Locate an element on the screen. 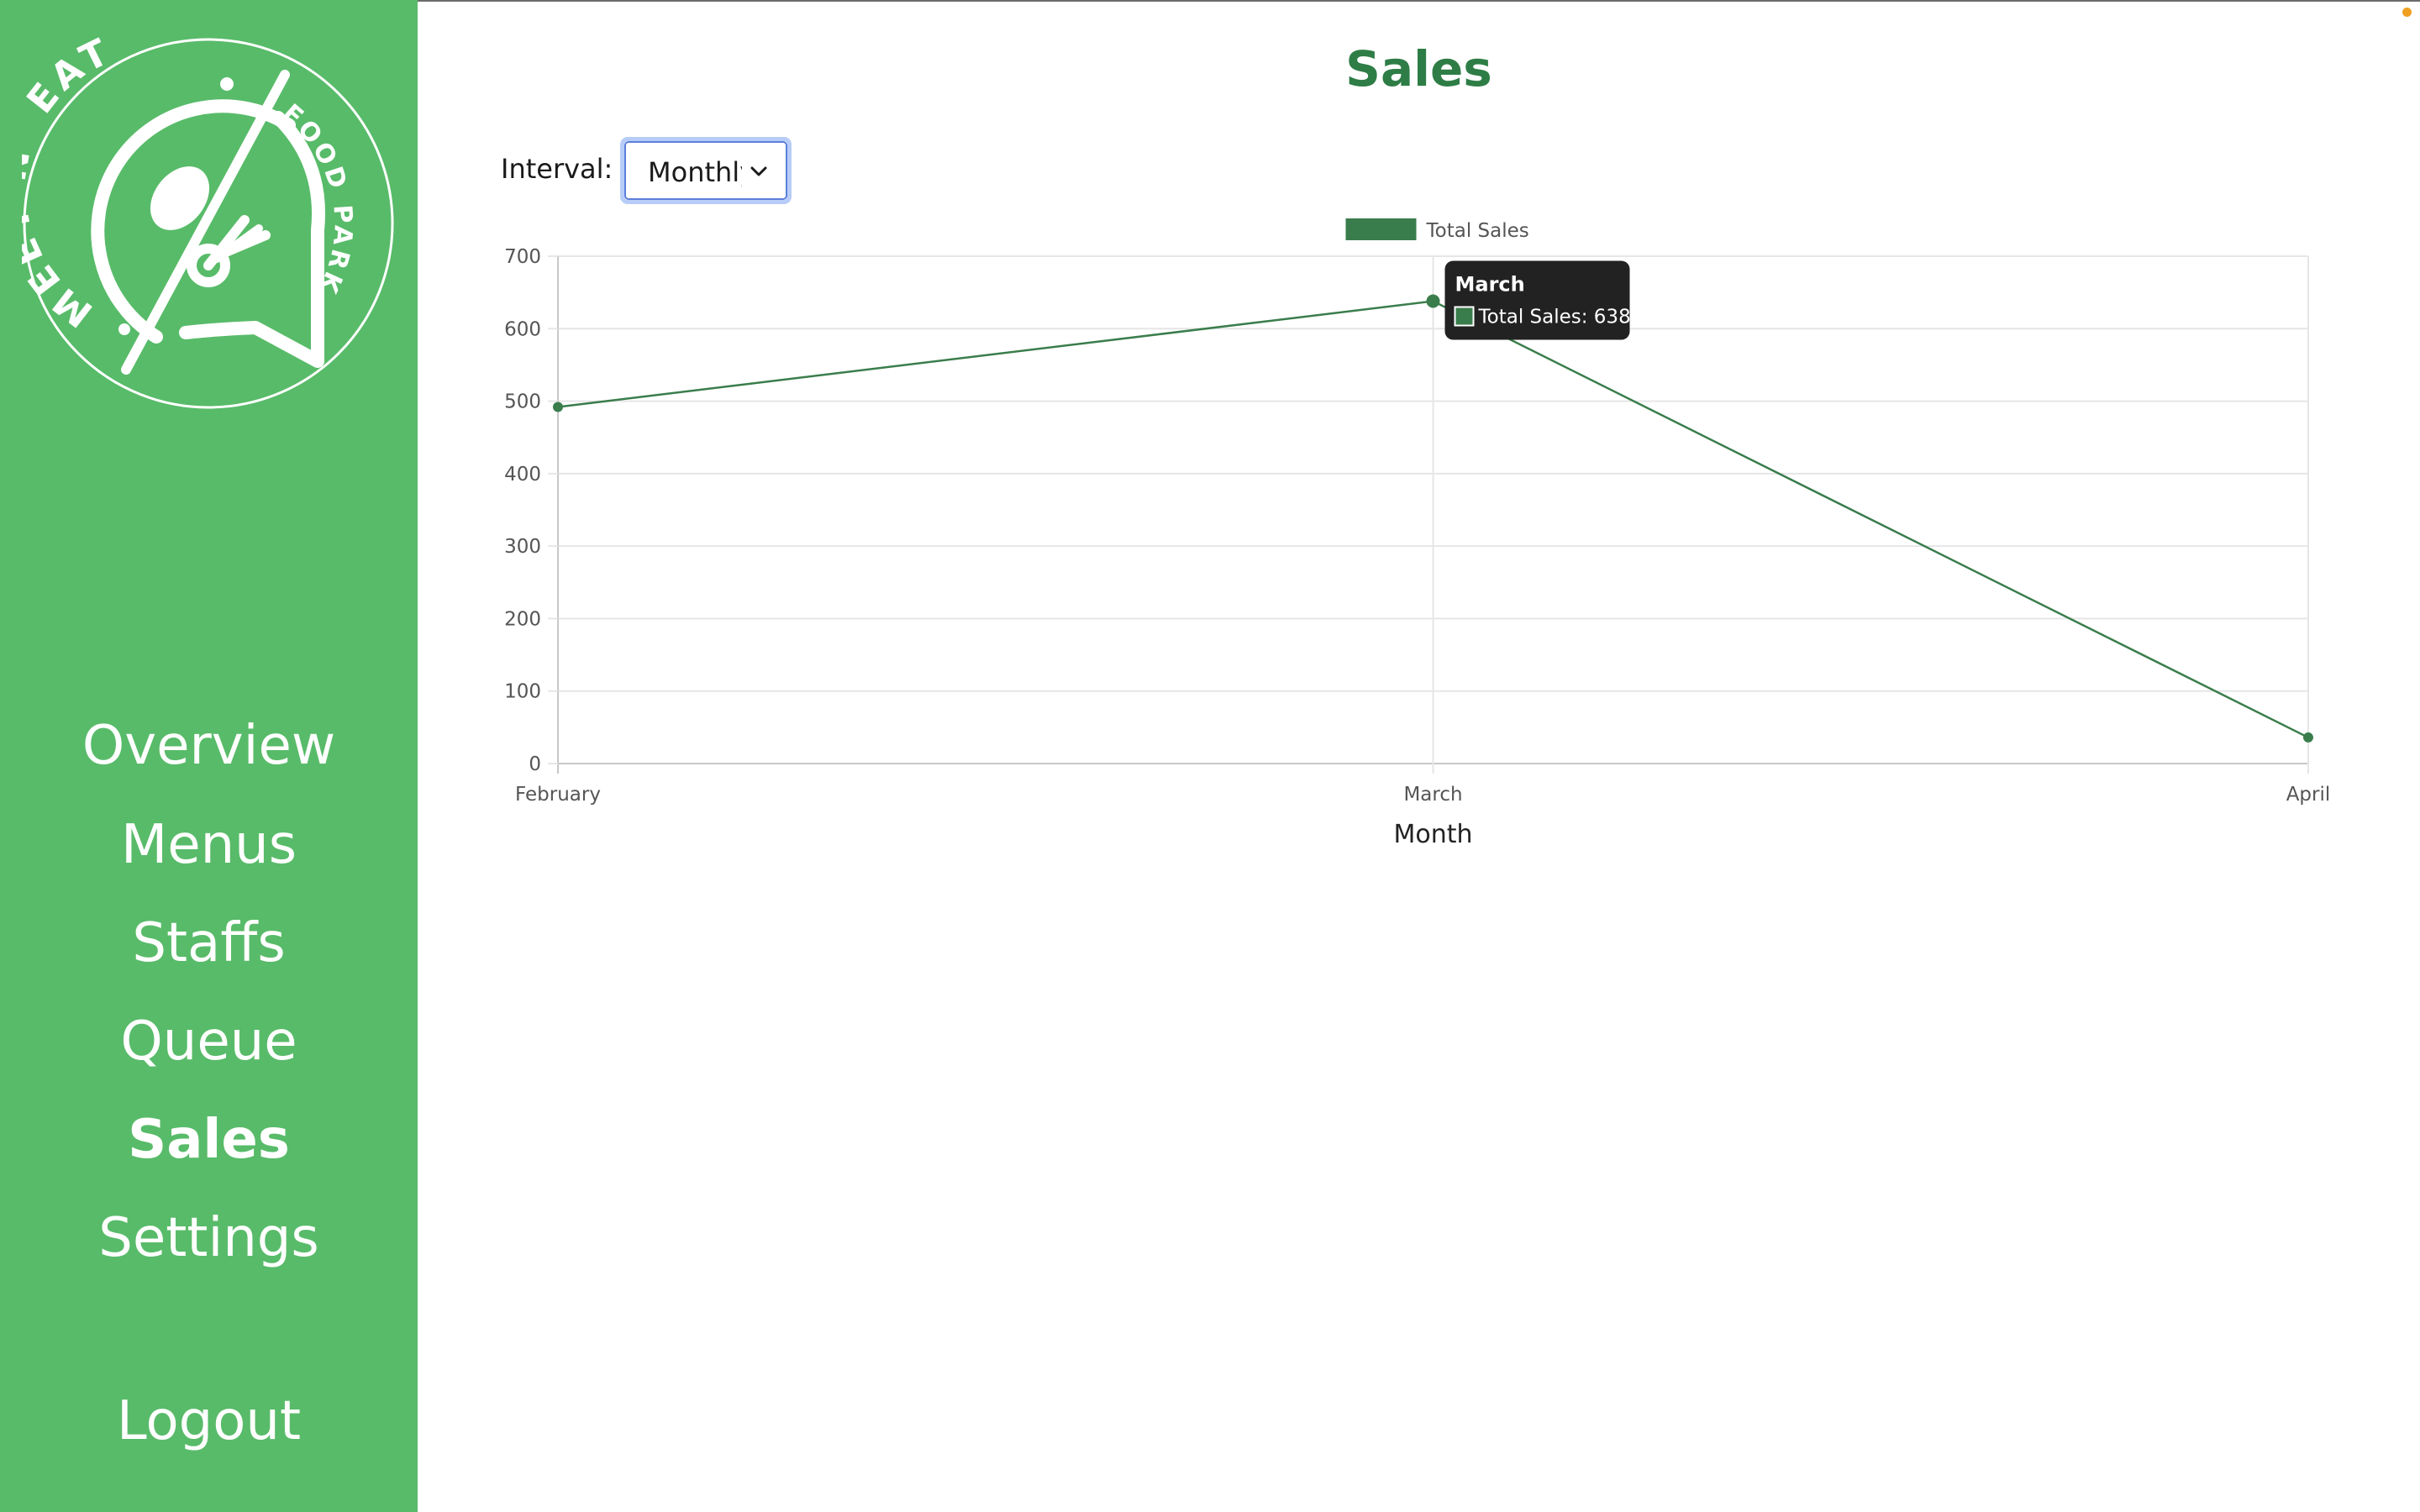 This screenshot has width=2420, height=1512. interval-select: Monthly is located at coordinates (706, 170).